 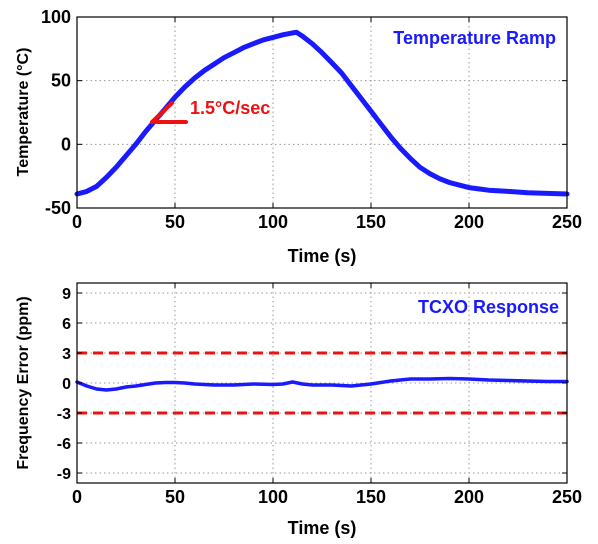 What do you see at coordinates (230, 108) in the screenshot?
I see `slope-annotation: 1.5°C/sec` at bounding box center [230, 108].